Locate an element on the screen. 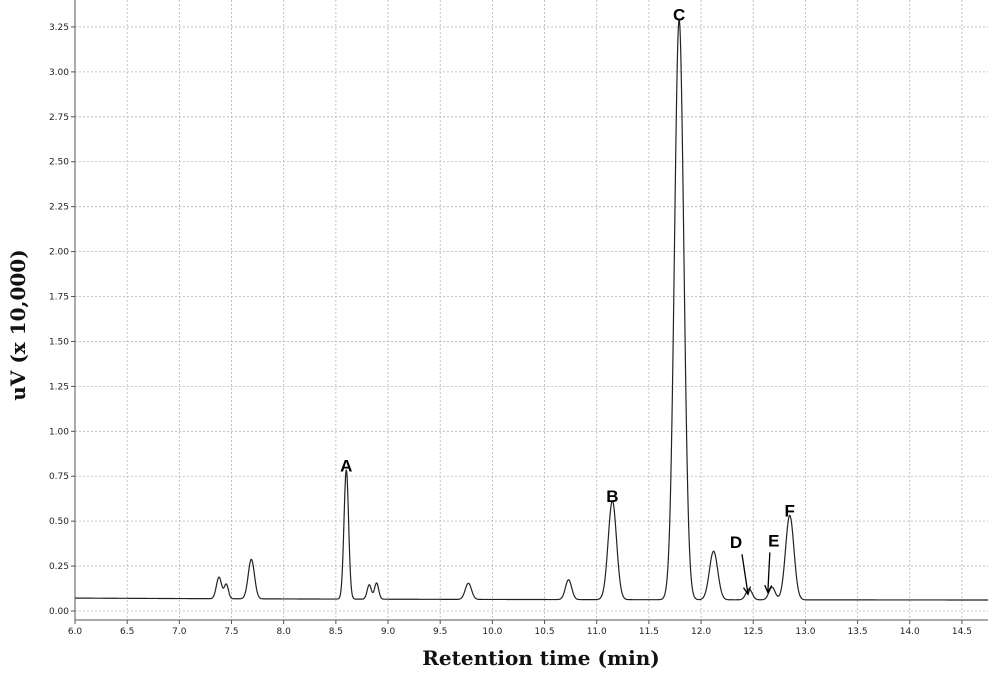 The image size is (992, 678). x-tick-label: 8.0 is located at coordinates (284, 632).